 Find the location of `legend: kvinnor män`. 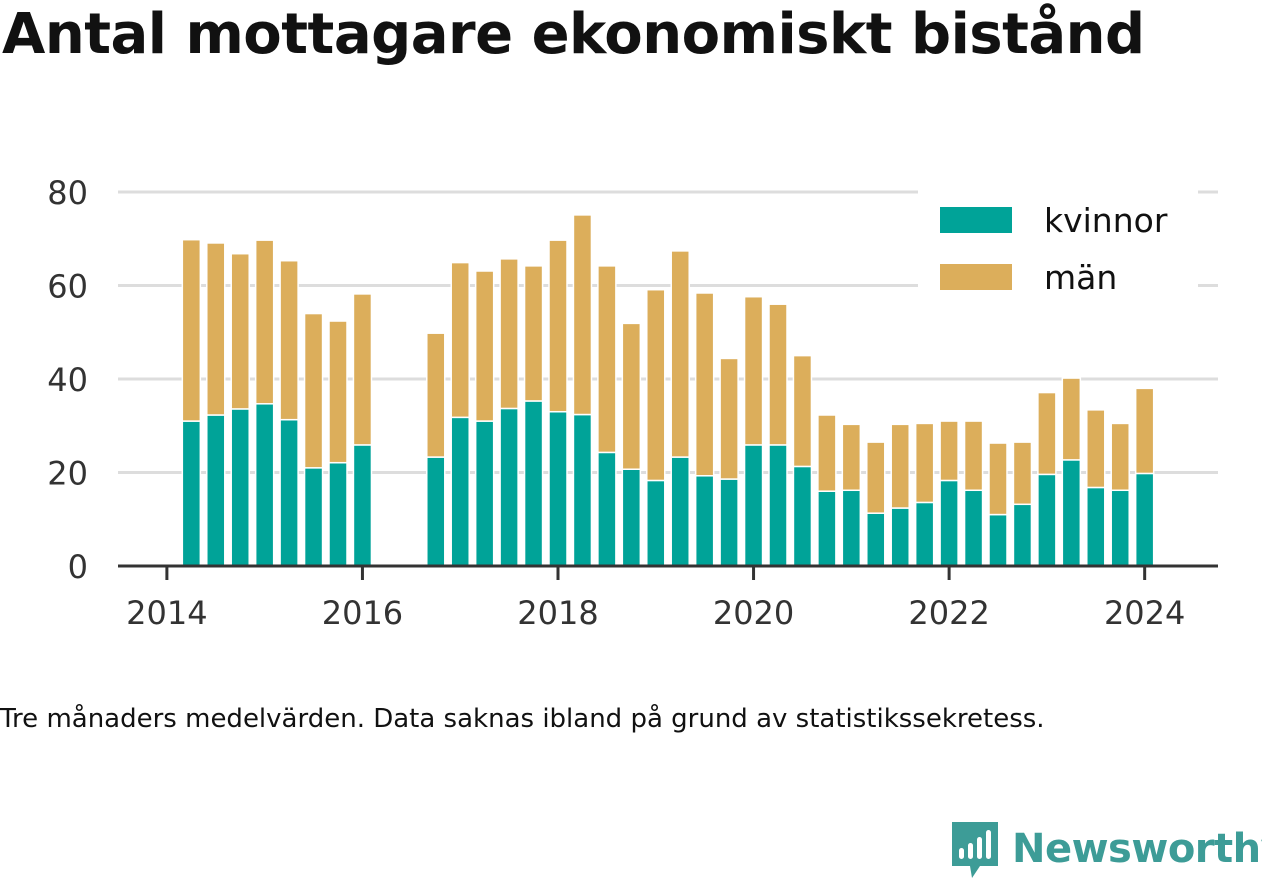

legend: kvinnor män is located at coordinates (1058, 248).